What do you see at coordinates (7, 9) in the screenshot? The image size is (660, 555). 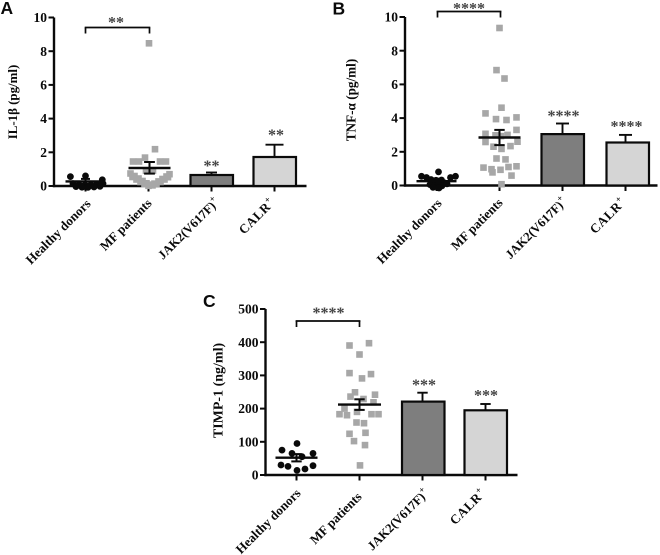 I see `svg-text: A` at bounding box center [7, 9].